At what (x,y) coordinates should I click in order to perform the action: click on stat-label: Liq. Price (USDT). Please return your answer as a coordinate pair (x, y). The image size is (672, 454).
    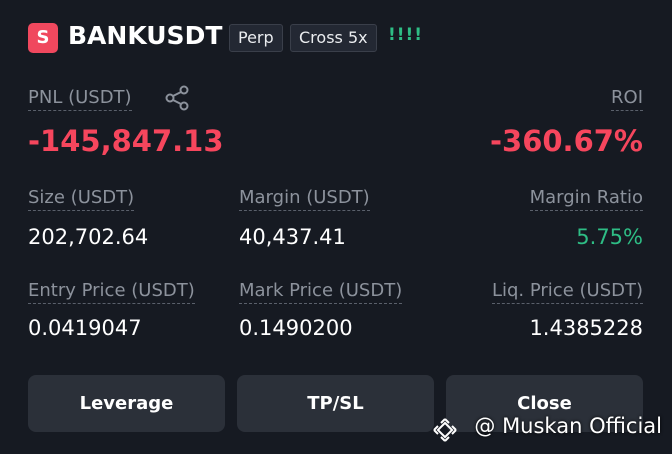
    Looking at the image, I should click on (567, 292).